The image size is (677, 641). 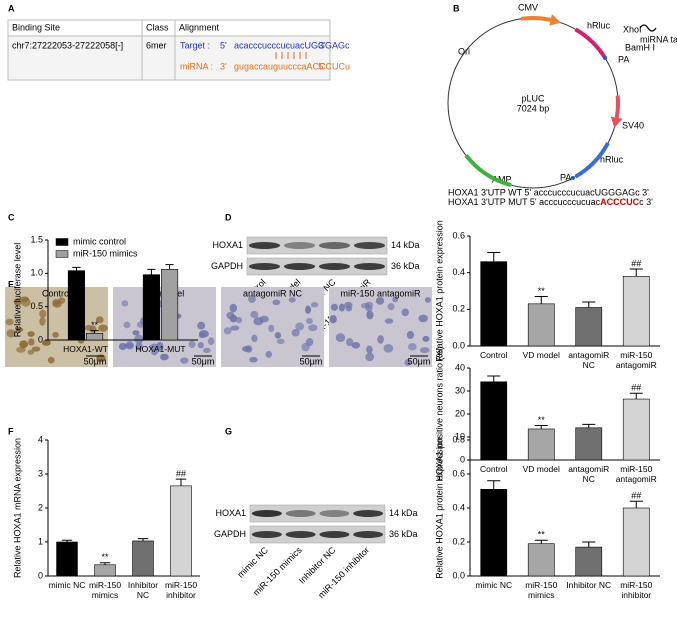 I want to click on feature-label: CMV, so click(x=528, y=7).